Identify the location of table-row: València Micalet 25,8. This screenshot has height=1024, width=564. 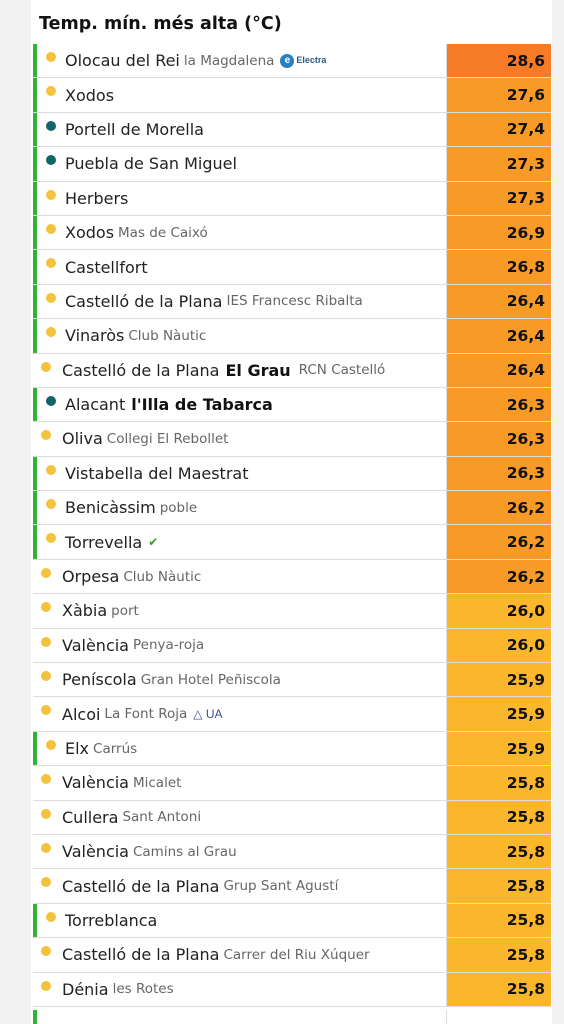
(292, 783).